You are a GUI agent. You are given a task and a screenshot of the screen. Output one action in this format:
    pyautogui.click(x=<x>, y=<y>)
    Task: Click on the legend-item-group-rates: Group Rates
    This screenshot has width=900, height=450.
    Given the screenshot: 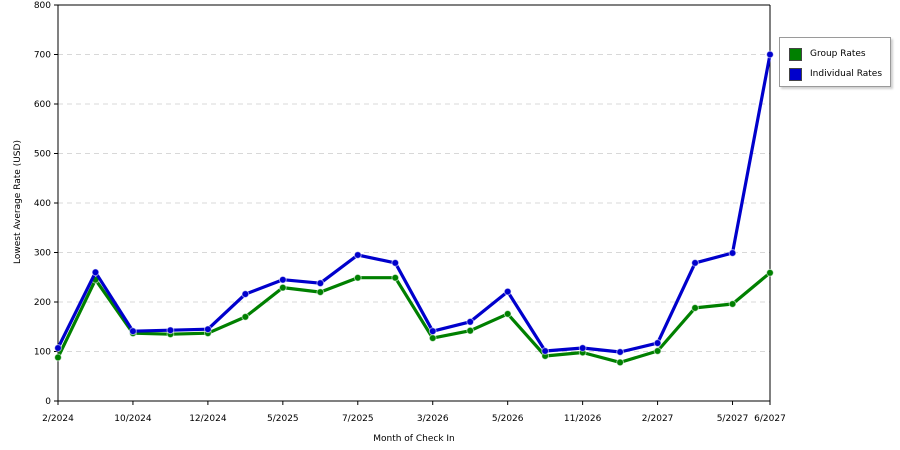 What is the action you would take?
    pyautogui.click(x=827, y=54)
    